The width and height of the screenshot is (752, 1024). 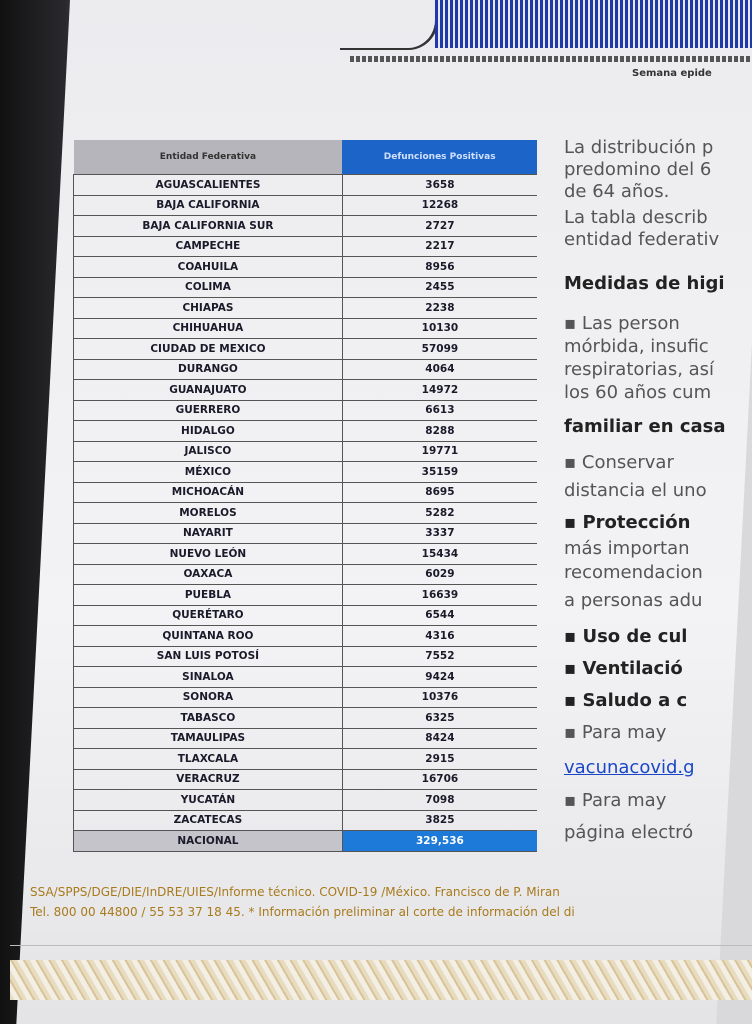 I want to click on chart-curve, so click(x=389, y=25).